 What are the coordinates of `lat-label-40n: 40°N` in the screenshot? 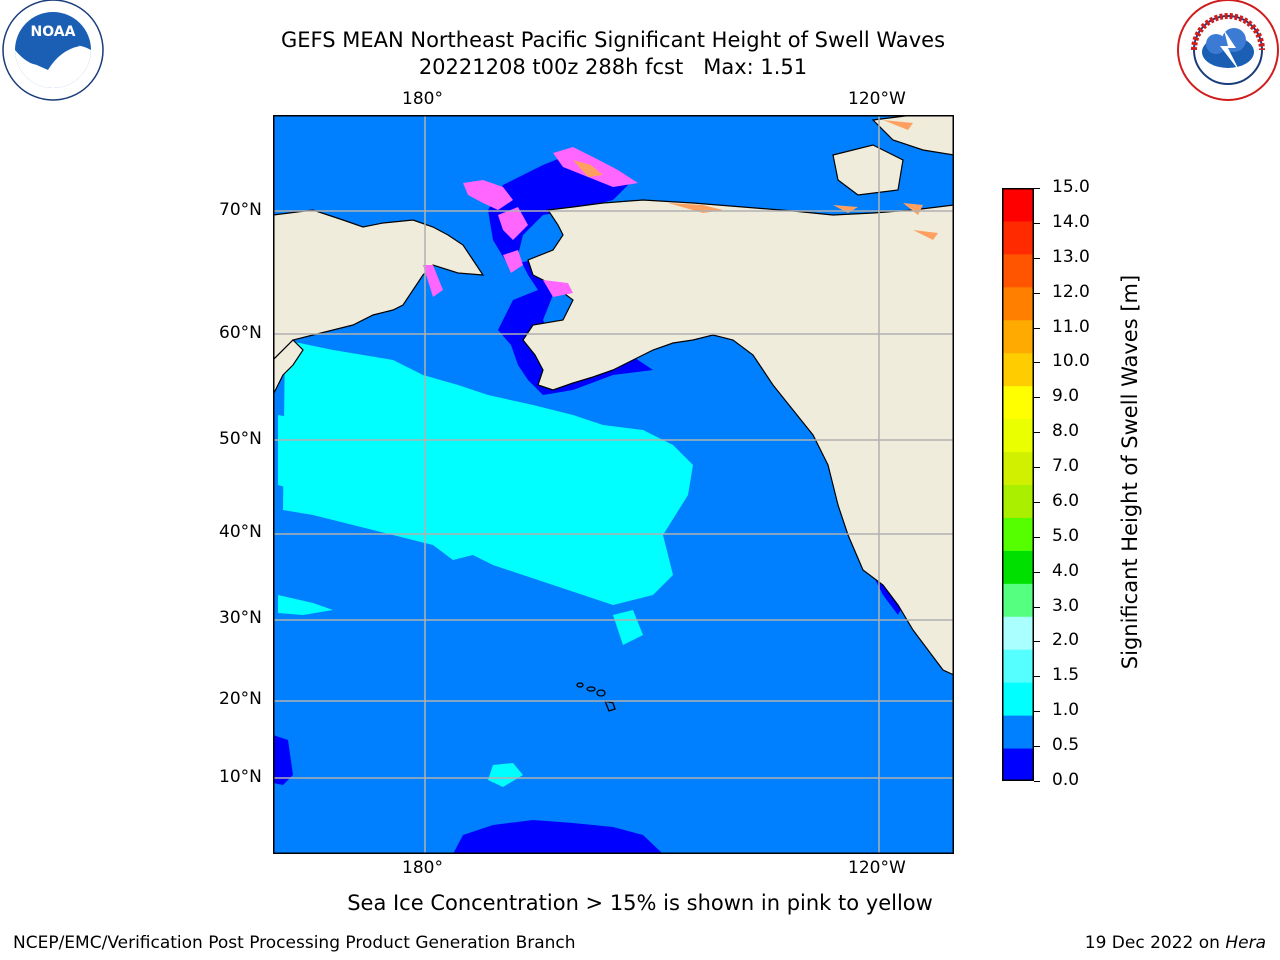 It's located at (240, 532).